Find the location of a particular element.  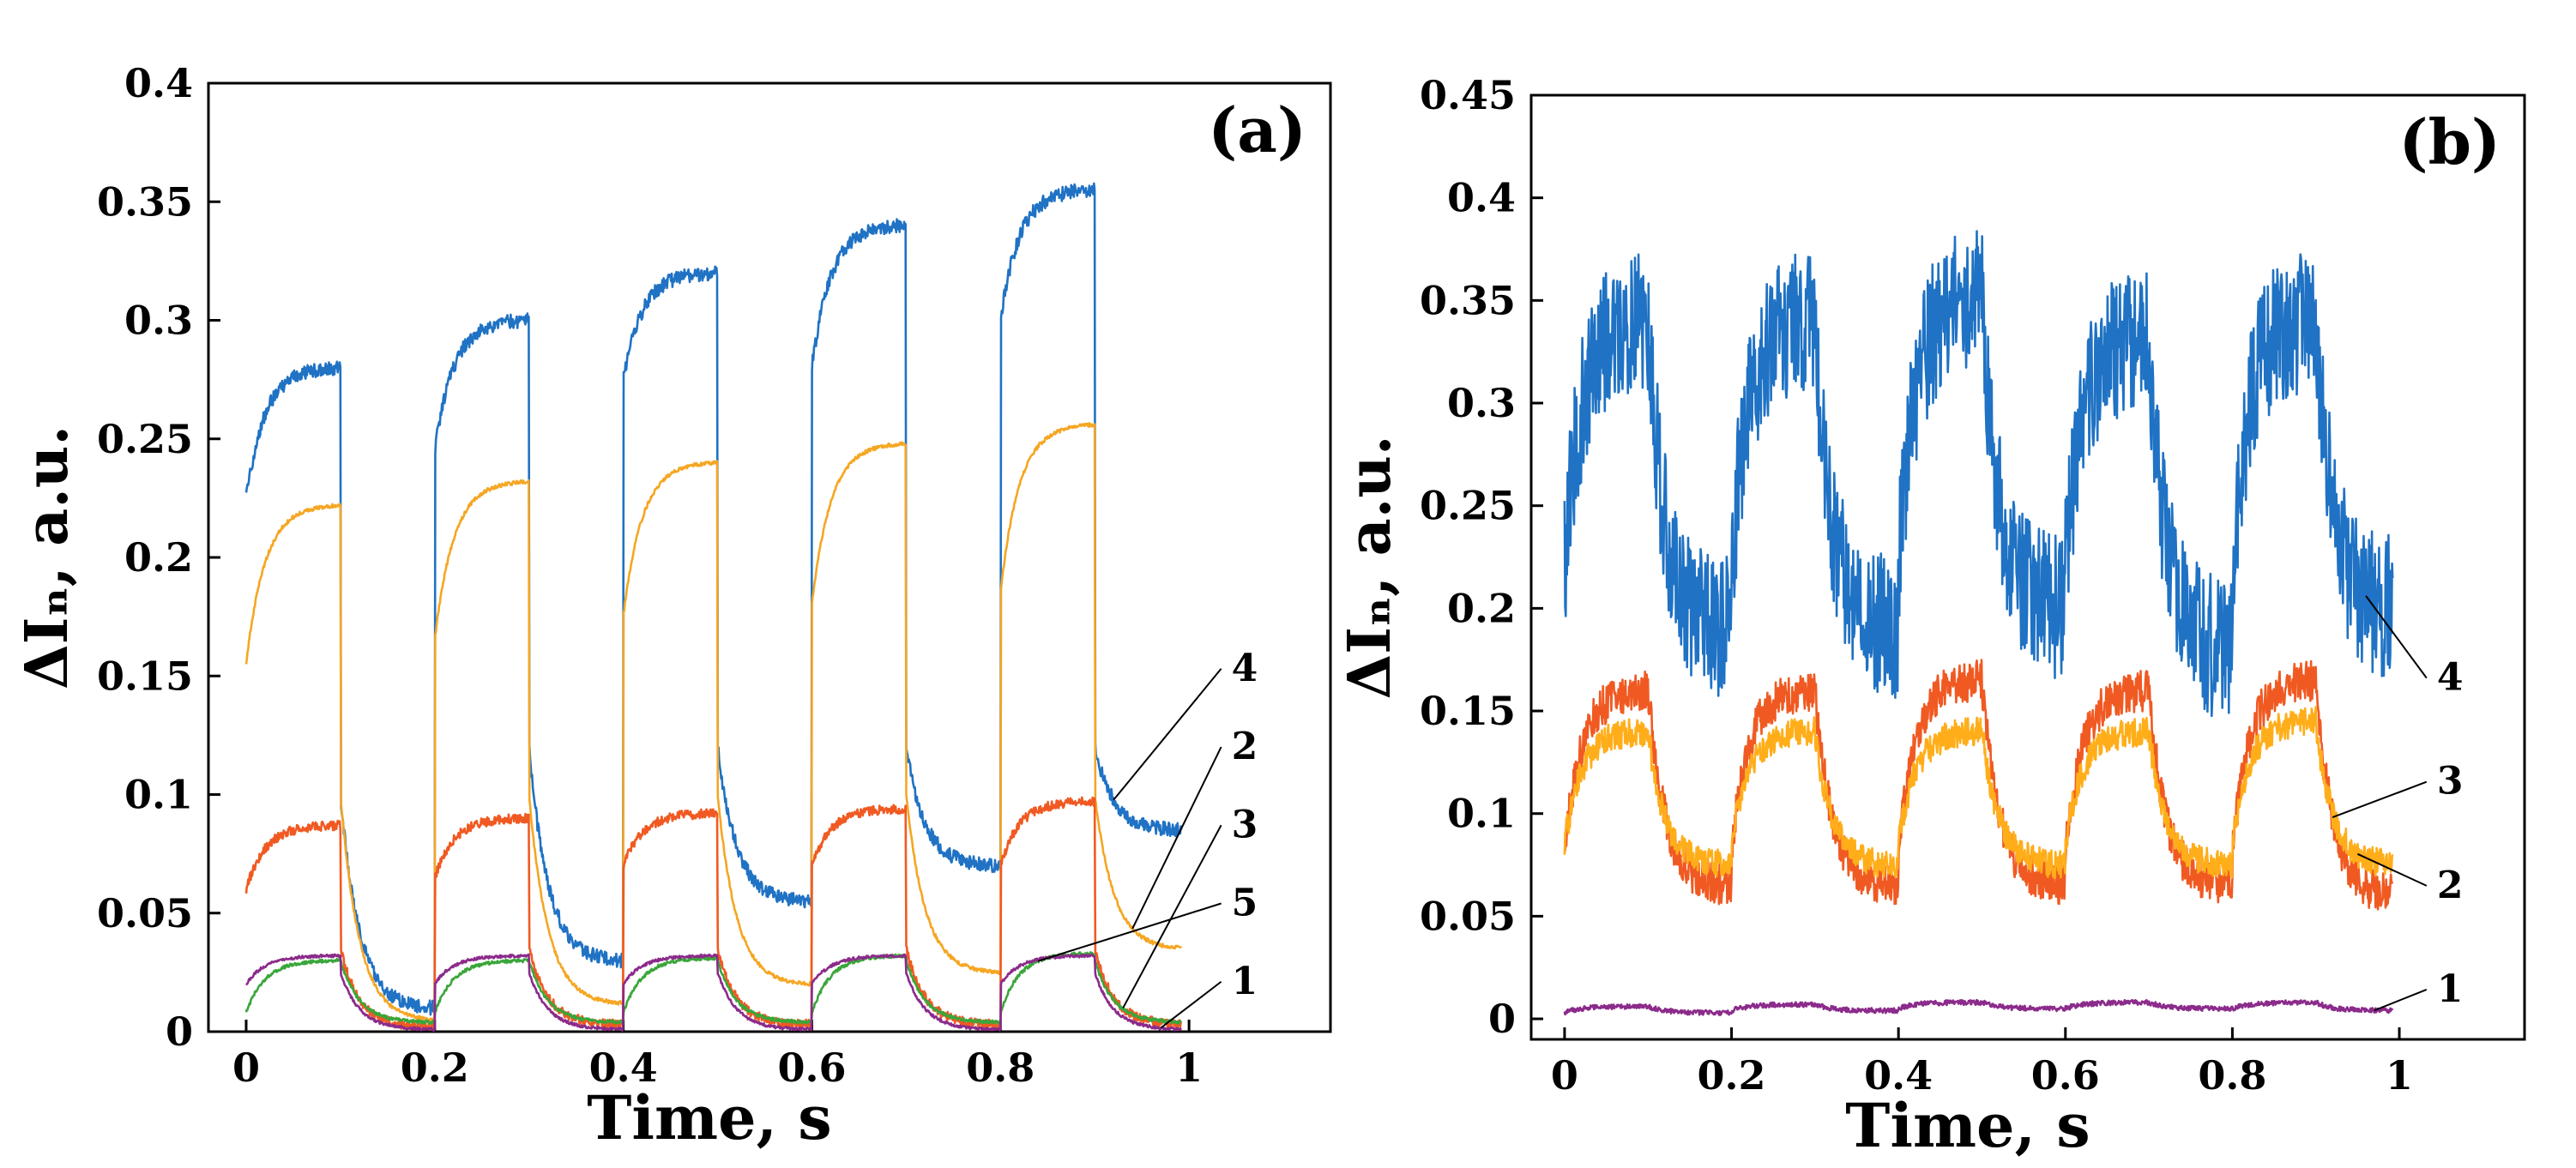

panel-b-y-axis-title: ΔIₙ, a.u. is located at coordinates (1370, 567).